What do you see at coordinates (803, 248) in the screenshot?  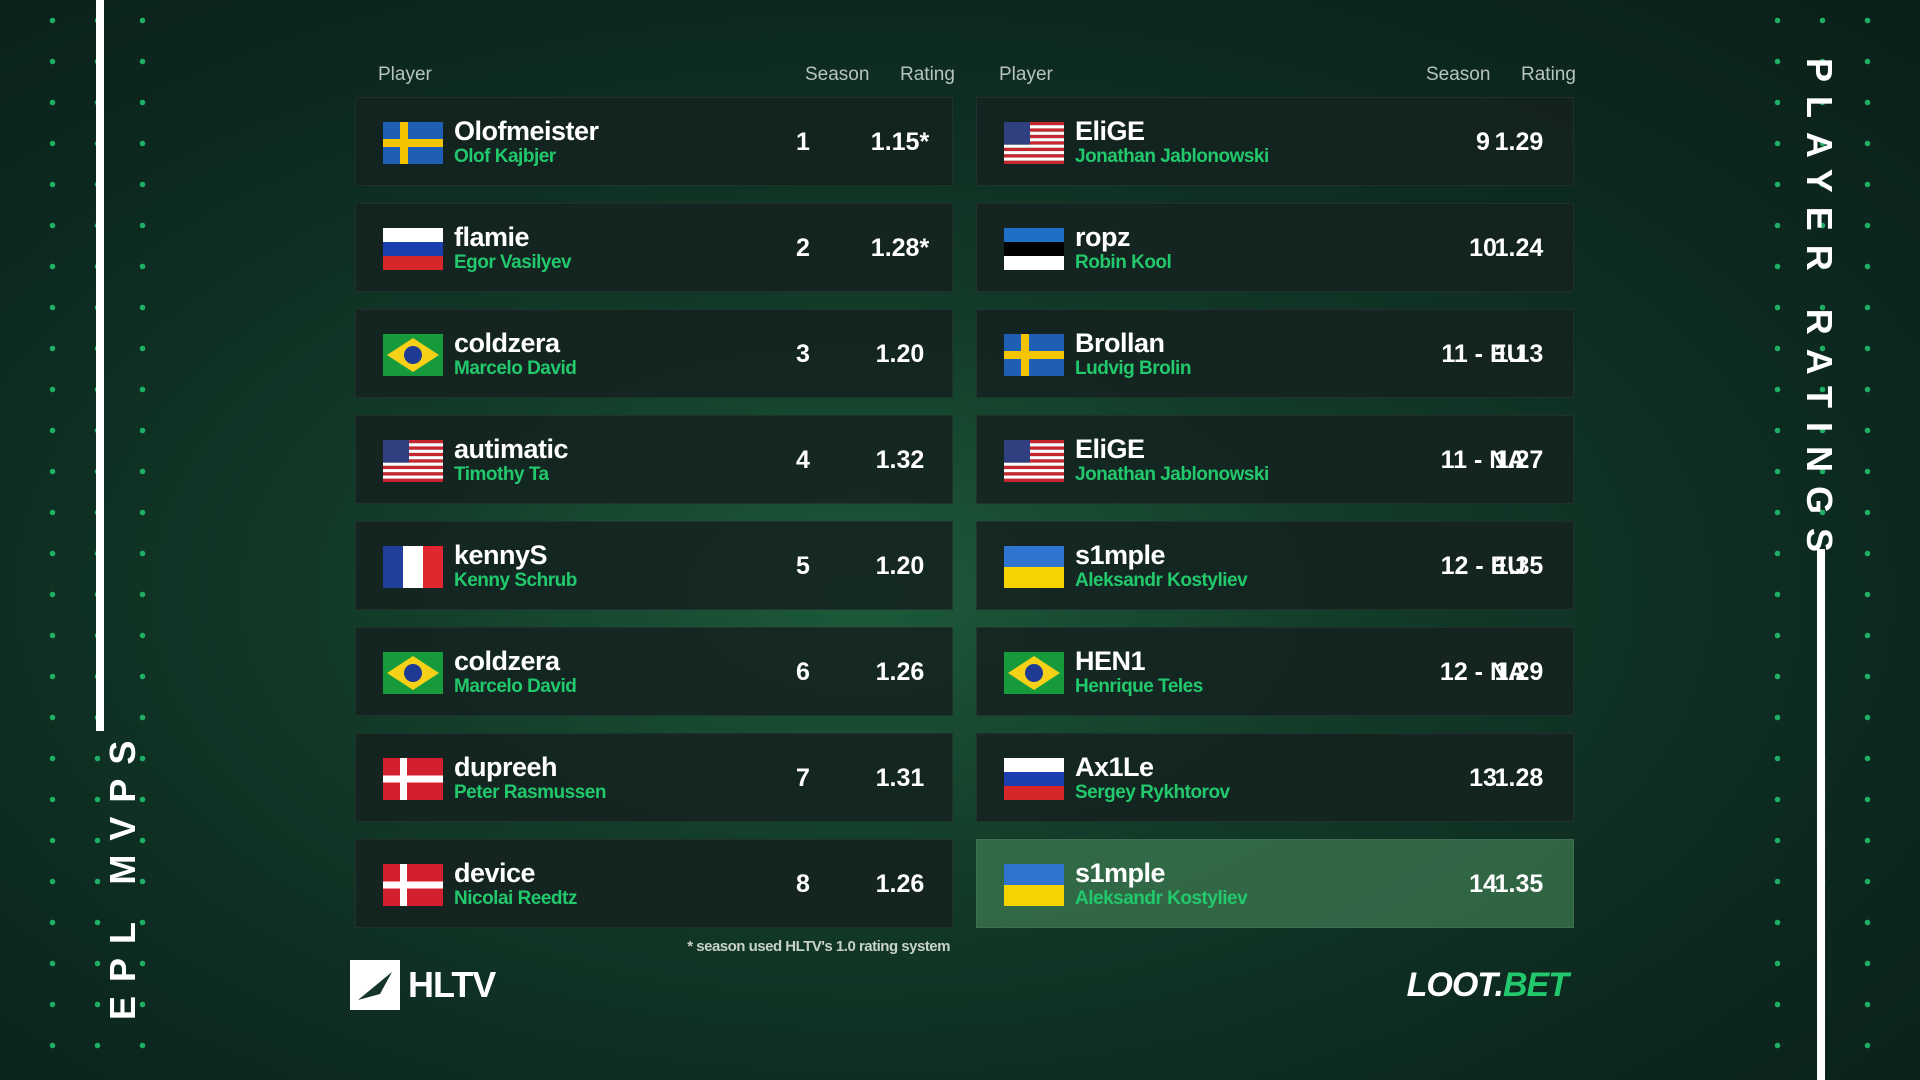 I see `season: 2` at bounding box center [803, 248].